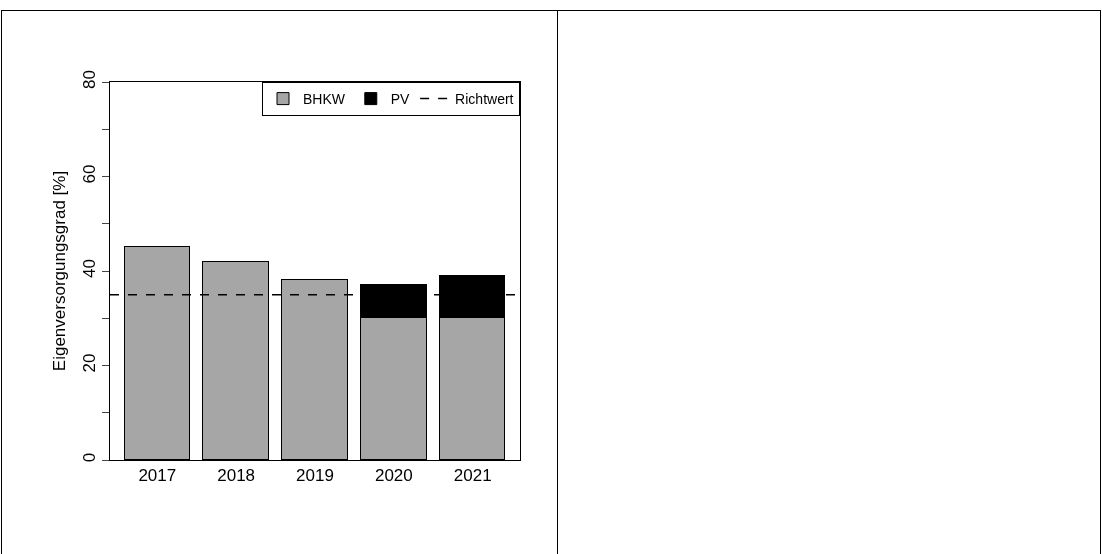 This screenshot has height=554, width=1102. What do you see at coordinates (90, 174) in the screenshot?
I see `y-tick-label: 60` at bounding box center [90, 174].